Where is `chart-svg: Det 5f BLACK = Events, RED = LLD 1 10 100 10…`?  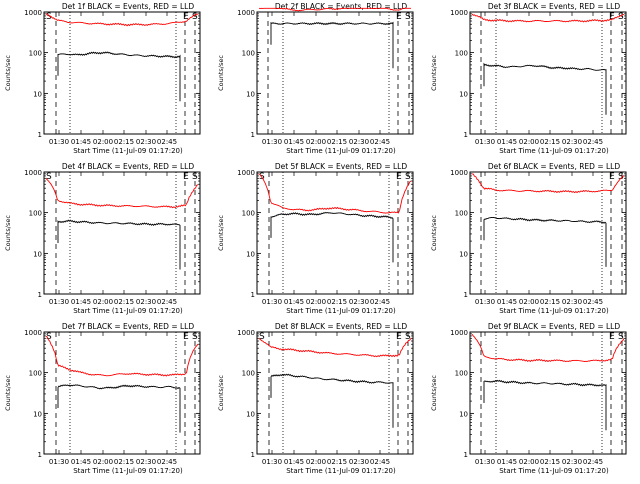 chart-svg: Det 5f BLACK = Events, RED = LLD 1 10 100 10… is located at coordinates (315, 238).